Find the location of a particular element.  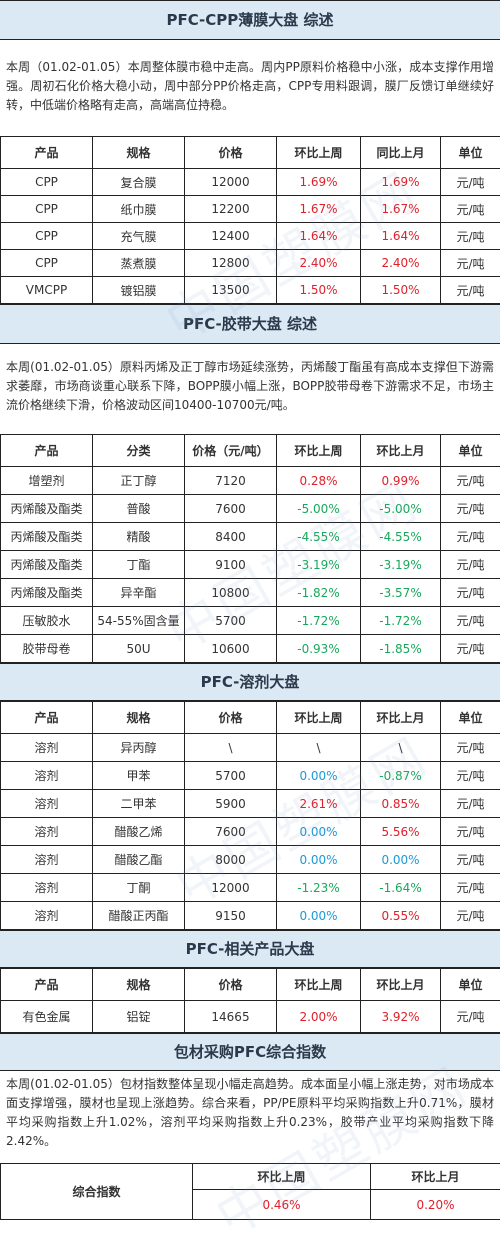

solvent-cell: 丁酮 is located at coordinates (139, 888).